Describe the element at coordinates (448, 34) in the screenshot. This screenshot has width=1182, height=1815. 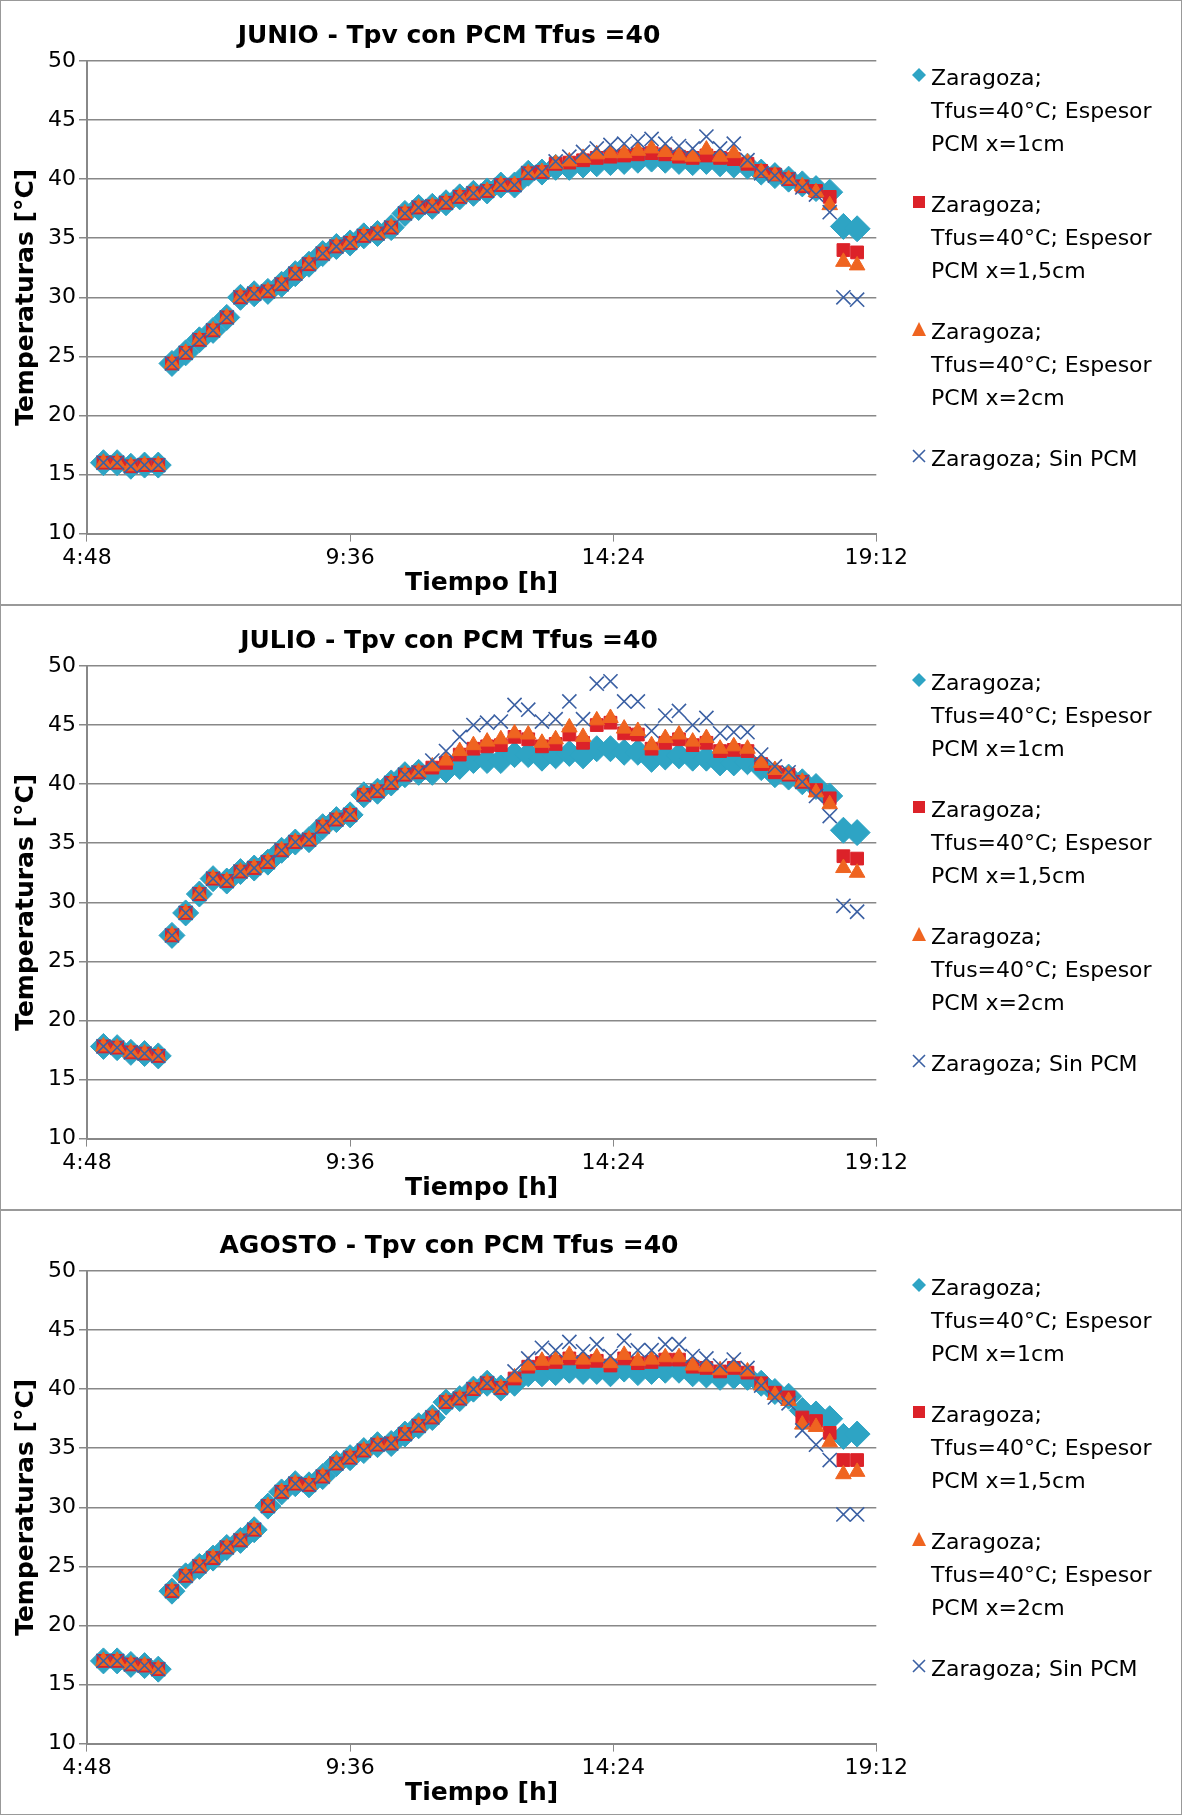
I see `chart-title: JUNIO - Tpv con PCM Tfus =40` at that location.